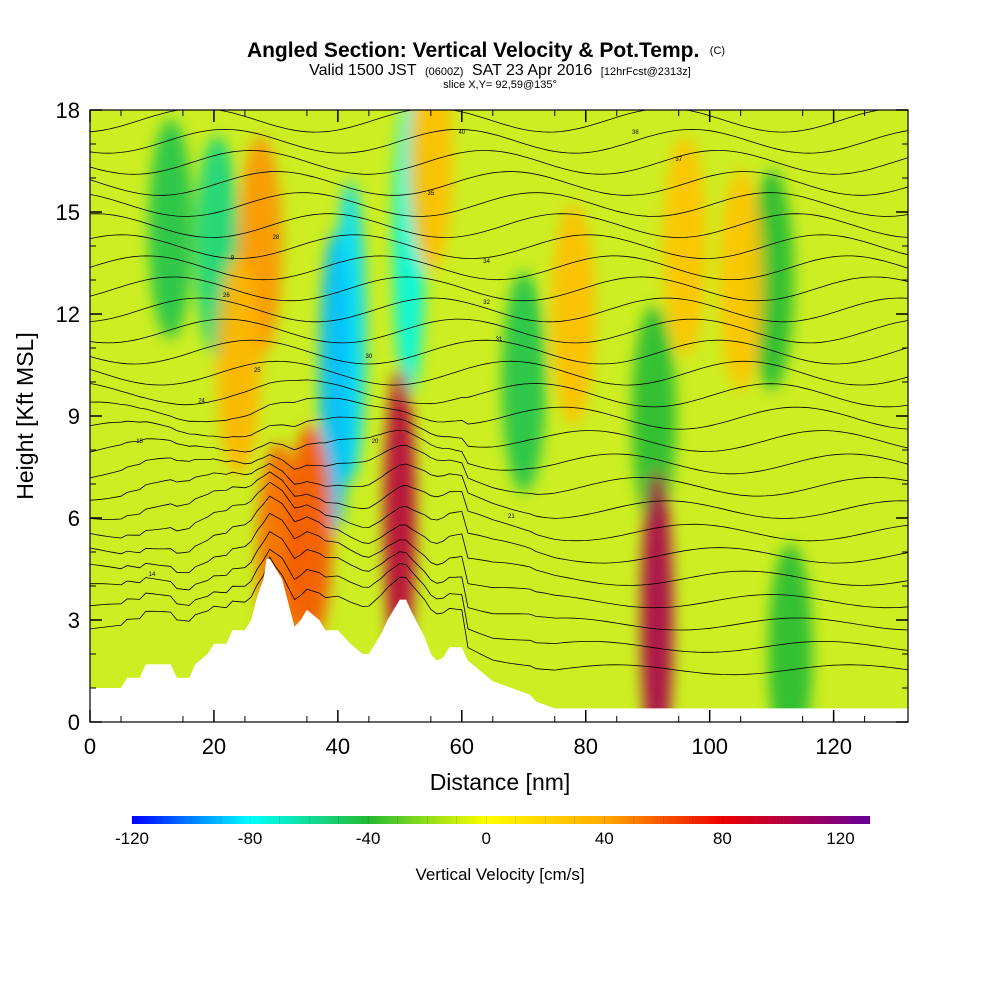 Image resolution: width=1000 pixels, height=1000 pixels. I want to click on isentrope-label-16: 8, so click(233, 259).